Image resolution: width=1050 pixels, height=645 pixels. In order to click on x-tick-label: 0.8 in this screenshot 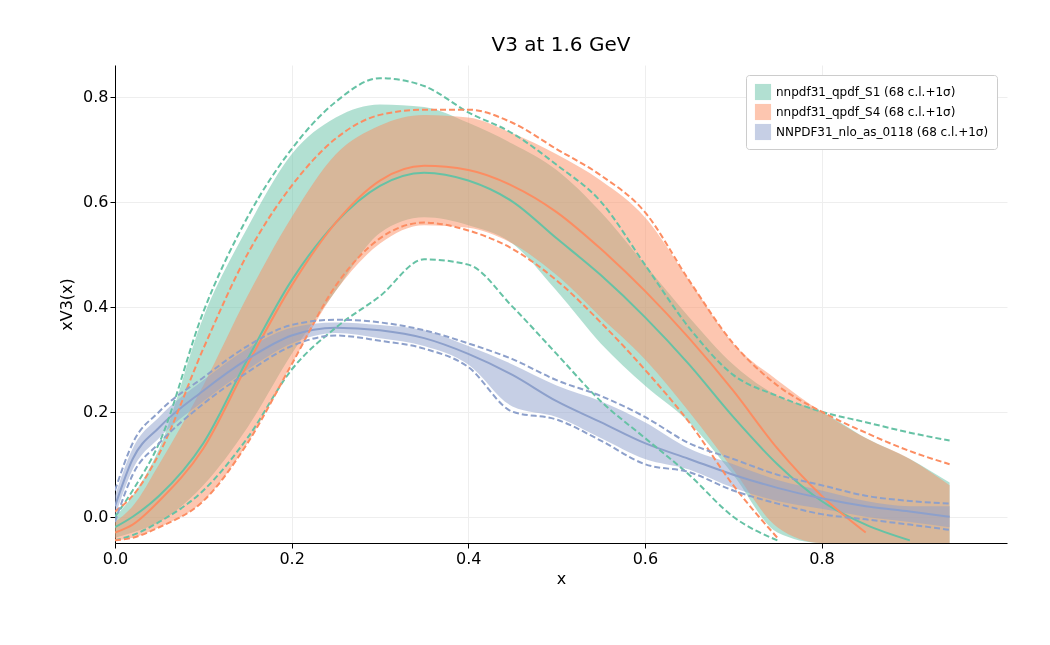, I will do `click(822, 558)`.